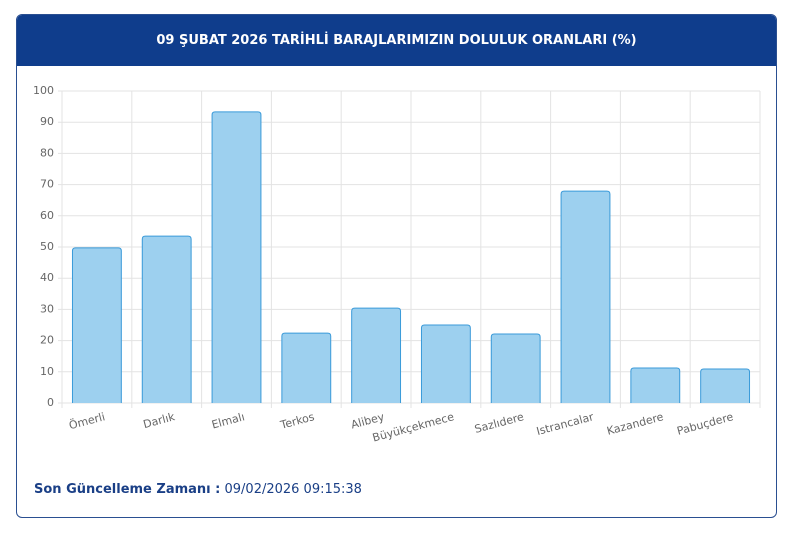 The image size is (800, 535). Describe the element at coordinates (705, 424) in the screenshot. I see `x-tick-label: Pabuçdere` at that location.